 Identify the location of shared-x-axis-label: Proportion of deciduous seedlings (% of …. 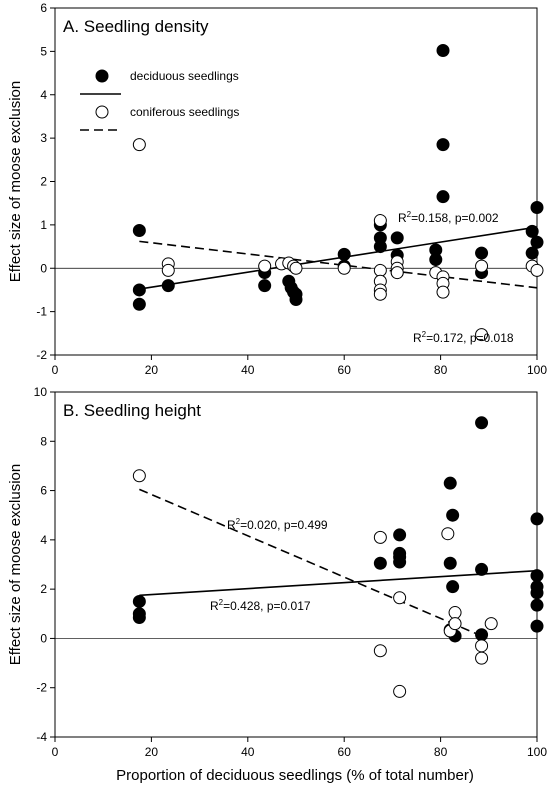
(295, 775).